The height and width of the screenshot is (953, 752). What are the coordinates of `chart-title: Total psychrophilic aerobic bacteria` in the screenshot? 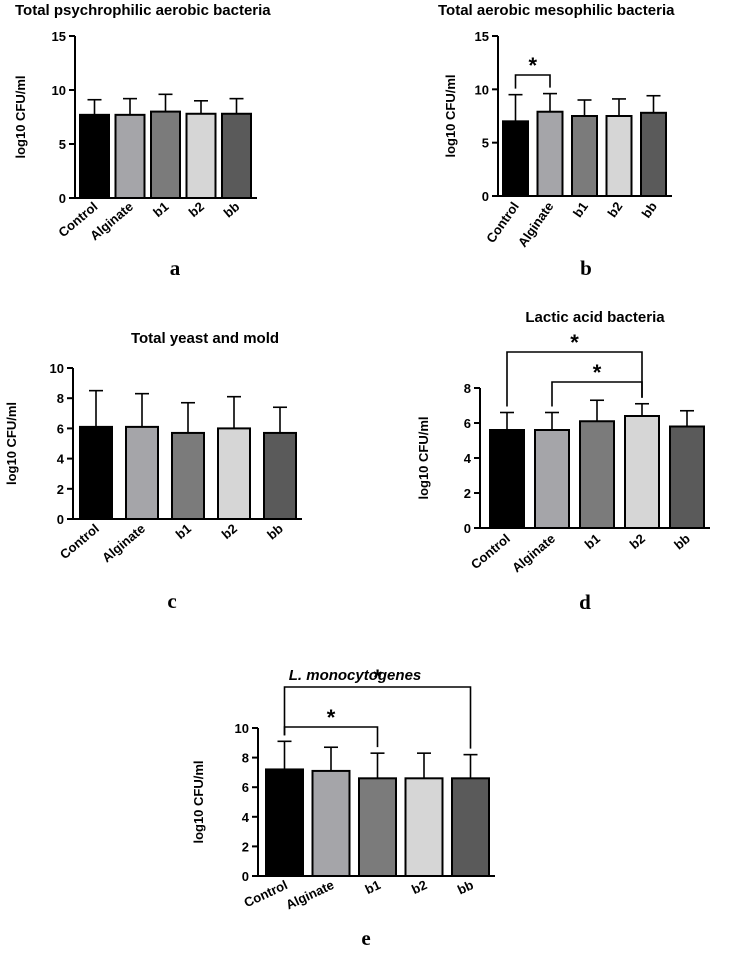 It's located at (143, 10).